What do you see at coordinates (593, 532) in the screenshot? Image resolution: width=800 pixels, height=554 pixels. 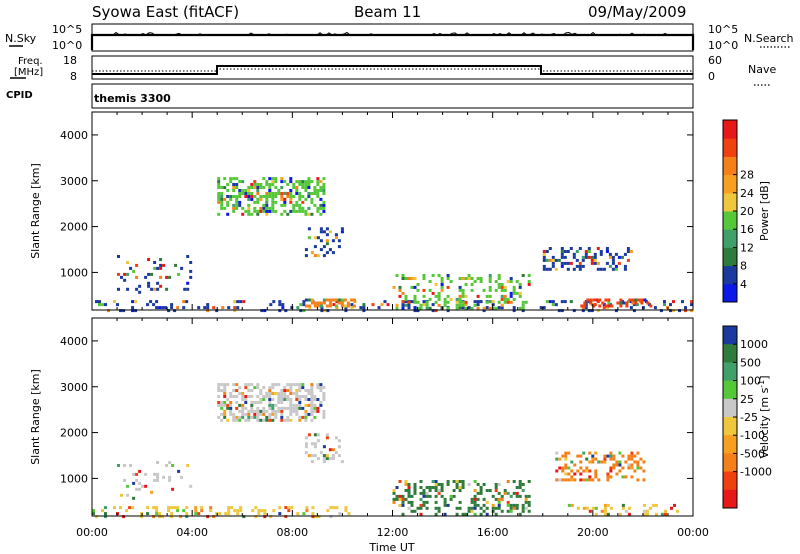 I see `time-tick-label: 20:00` at bounding box center [593, 532].